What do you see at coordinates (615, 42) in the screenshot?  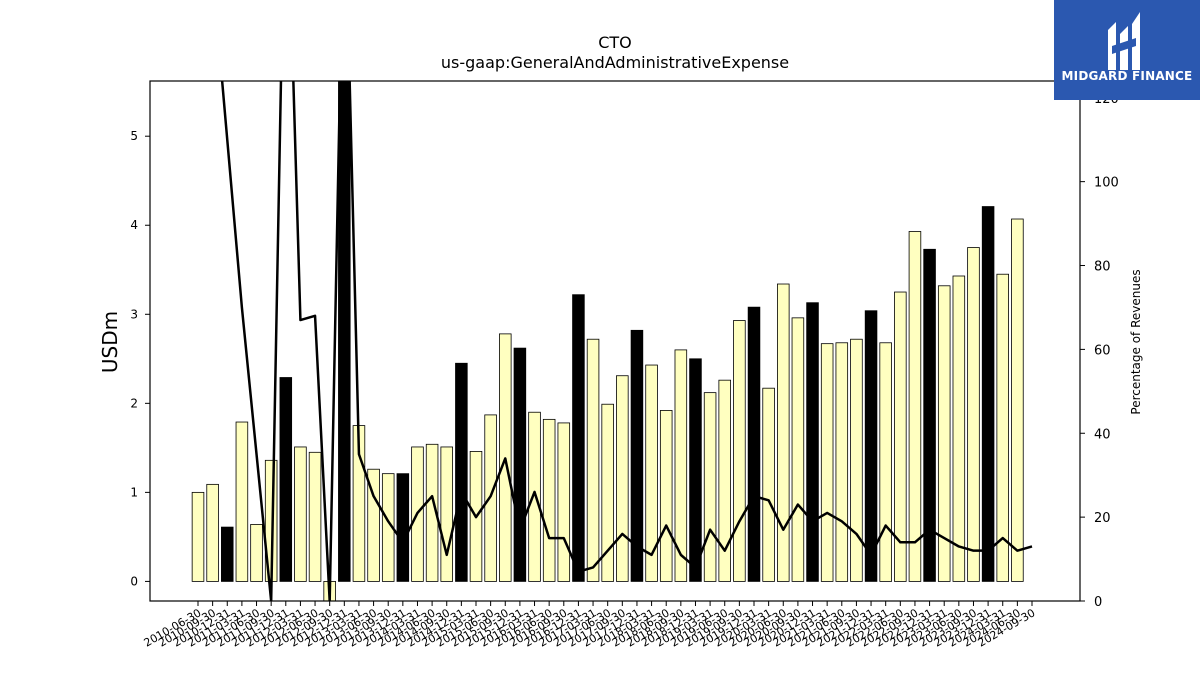 I see `chart-title: CTO` at bounding box center [615, 42].